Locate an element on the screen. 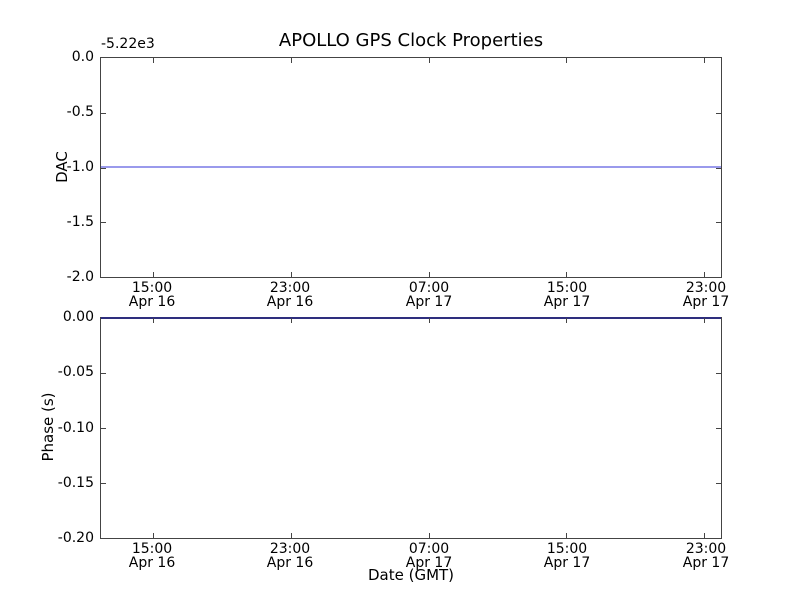 This screenshot has height=600, width=800. dac-data-line is located at coordinates (411, 167).